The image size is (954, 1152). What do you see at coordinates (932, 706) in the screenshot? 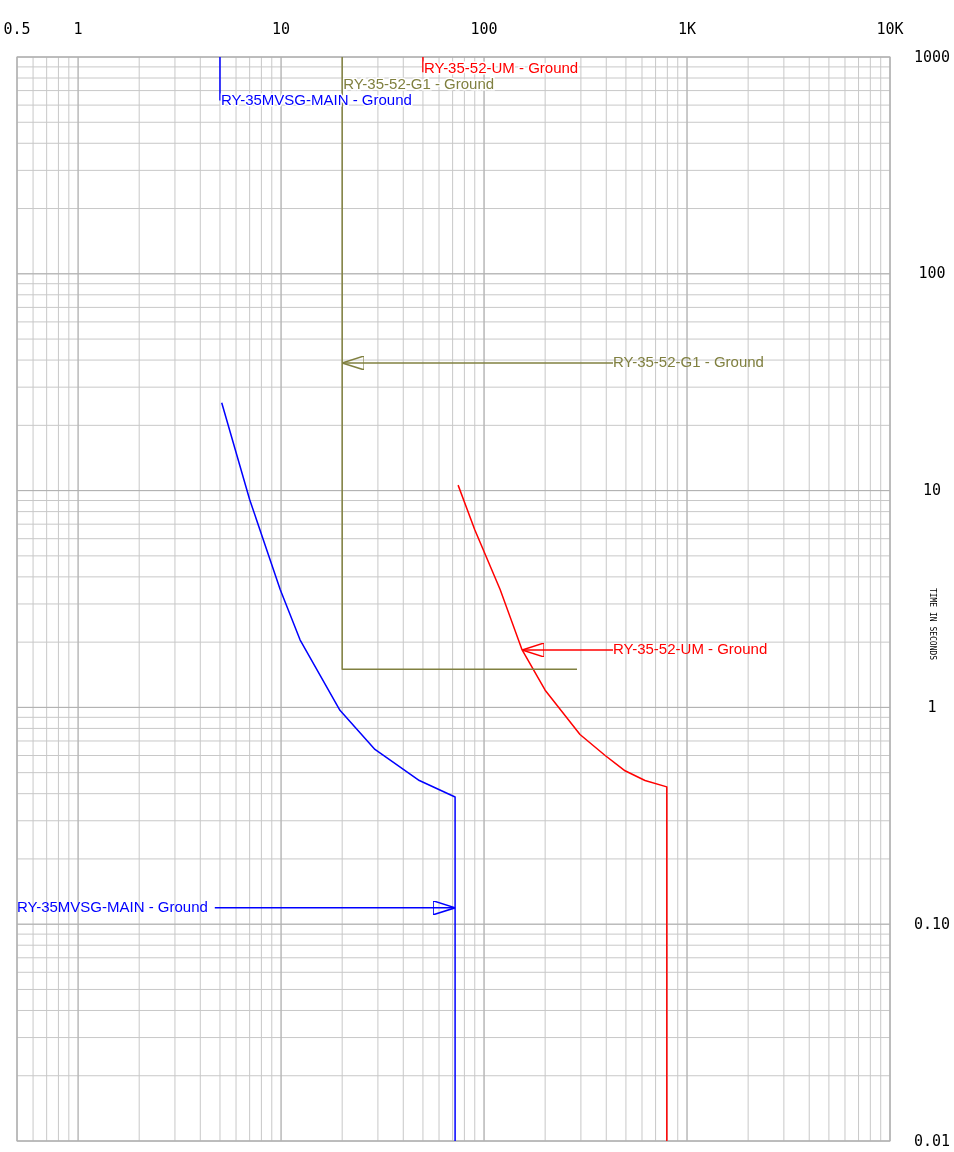
I see `y-tick-label: 1` at bounding box center [932, 706].